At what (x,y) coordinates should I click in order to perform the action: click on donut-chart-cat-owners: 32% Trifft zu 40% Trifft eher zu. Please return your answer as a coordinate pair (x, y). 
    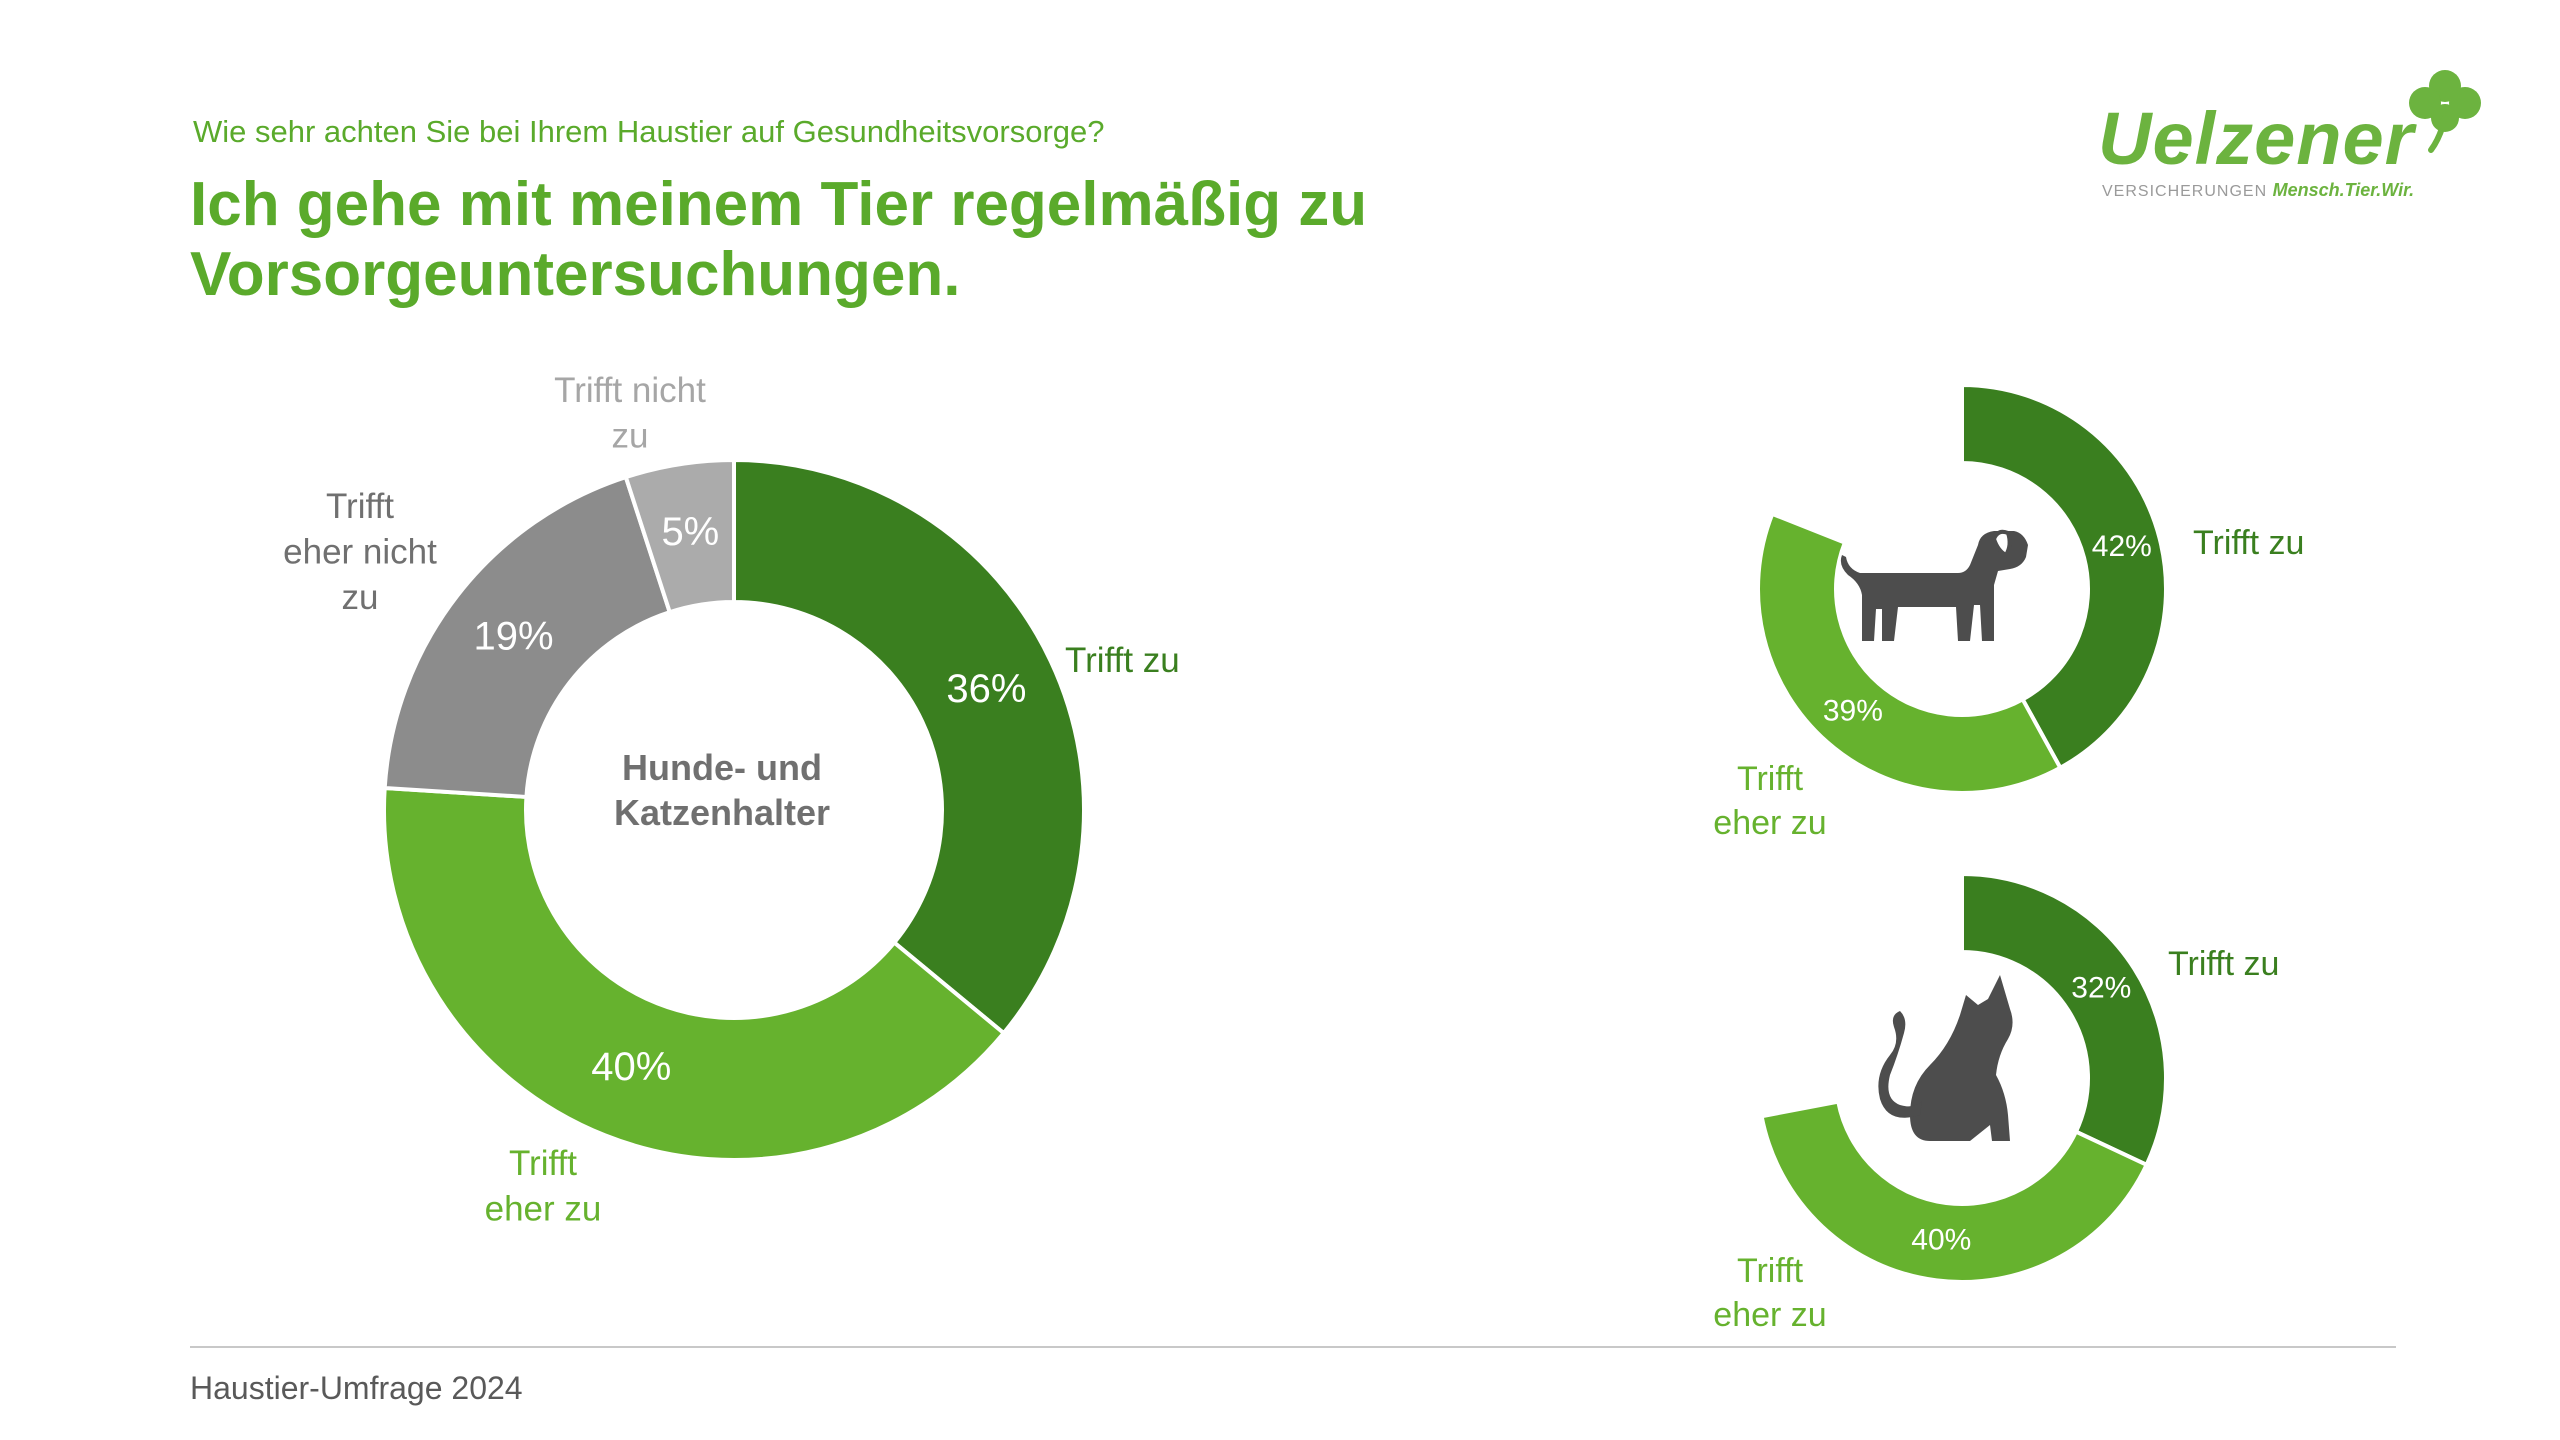
    Looking at the image, I should click on (1996, 1102).